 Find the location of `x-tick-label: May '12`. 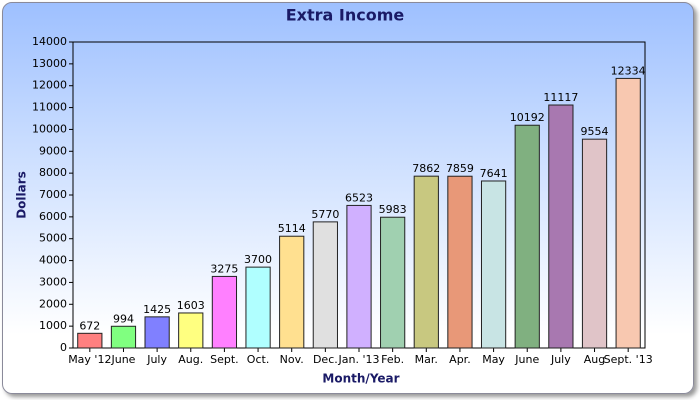

x-tick-label: May '12 is located at coordinates (89, 359).